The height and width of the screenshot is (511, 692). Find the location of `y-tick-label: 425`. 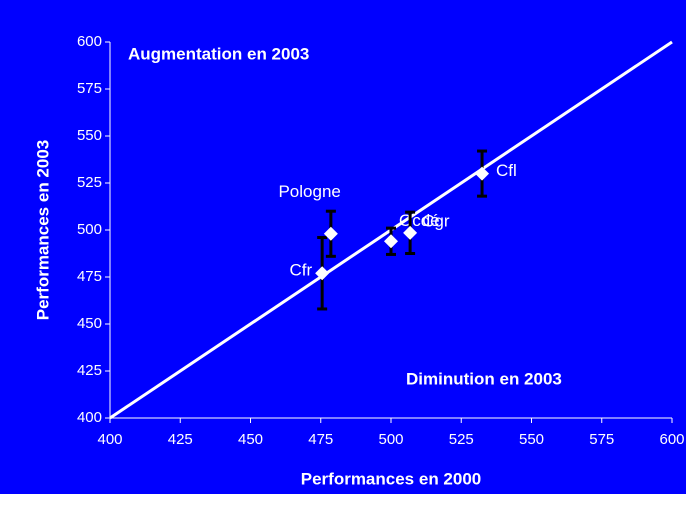

y-tick-label: 425 is located at coordinates (89, 370).